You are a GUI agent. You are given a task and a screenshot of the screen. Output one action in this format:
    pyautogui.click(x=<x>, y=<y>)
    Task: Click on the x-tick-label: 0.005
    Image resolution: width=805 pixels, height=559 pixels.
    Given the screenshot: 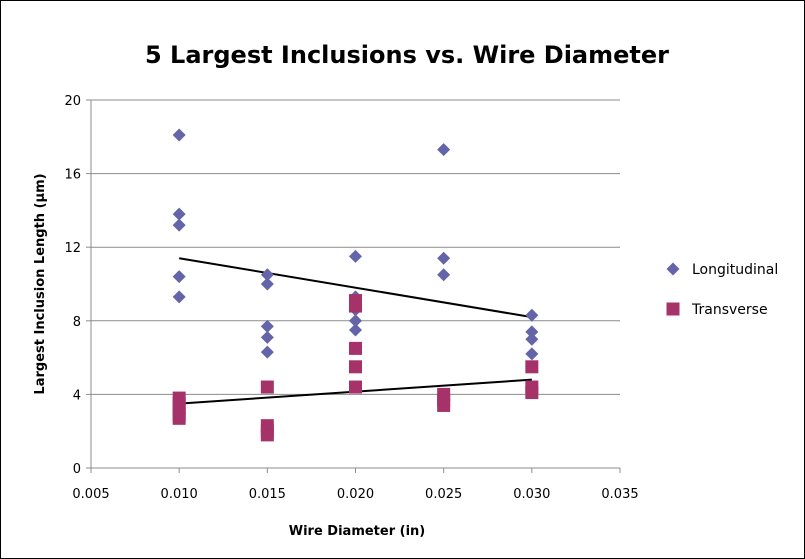 What is the action you would take?
    pyautogui.click(x=90, y=494)
    